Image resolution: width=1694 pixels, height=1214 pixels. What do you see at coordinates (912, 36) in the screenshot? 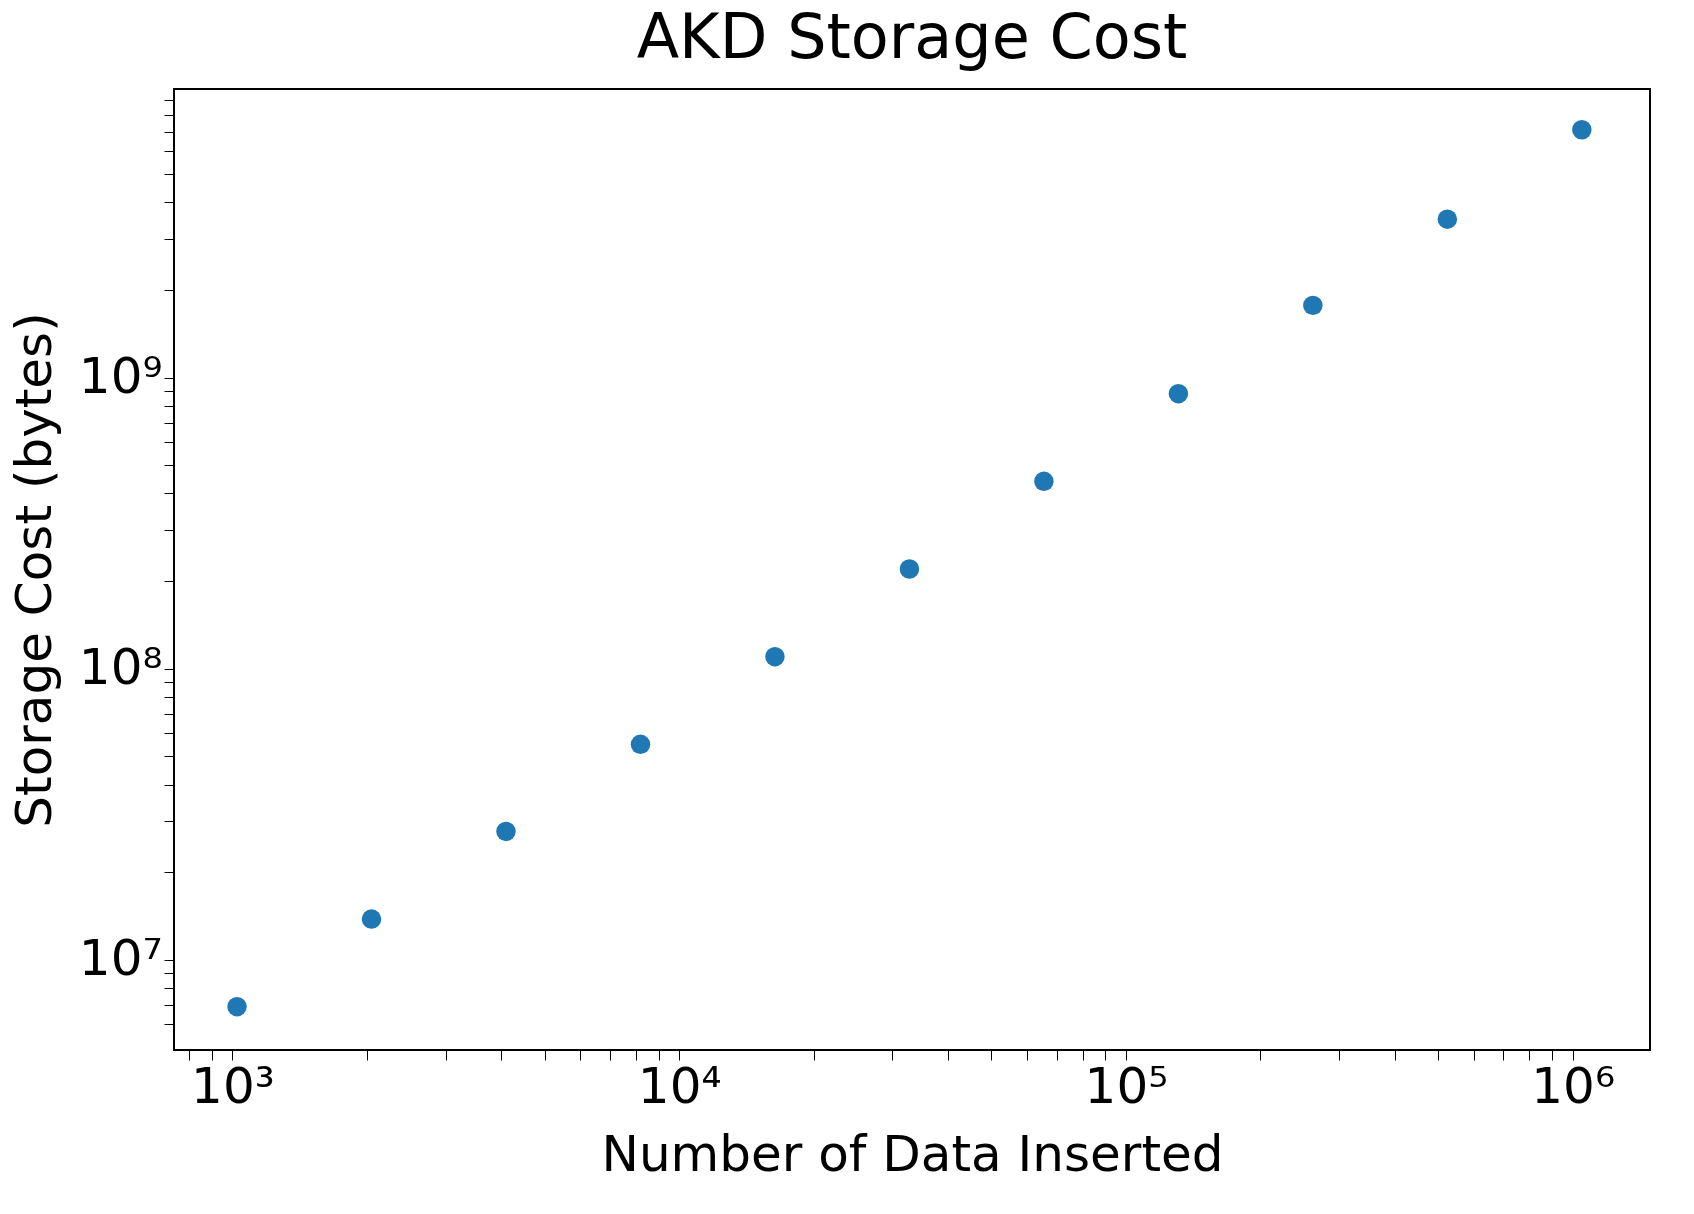
I see `chart-title: AKD Storage Cost` at bounding box center [912, 36].